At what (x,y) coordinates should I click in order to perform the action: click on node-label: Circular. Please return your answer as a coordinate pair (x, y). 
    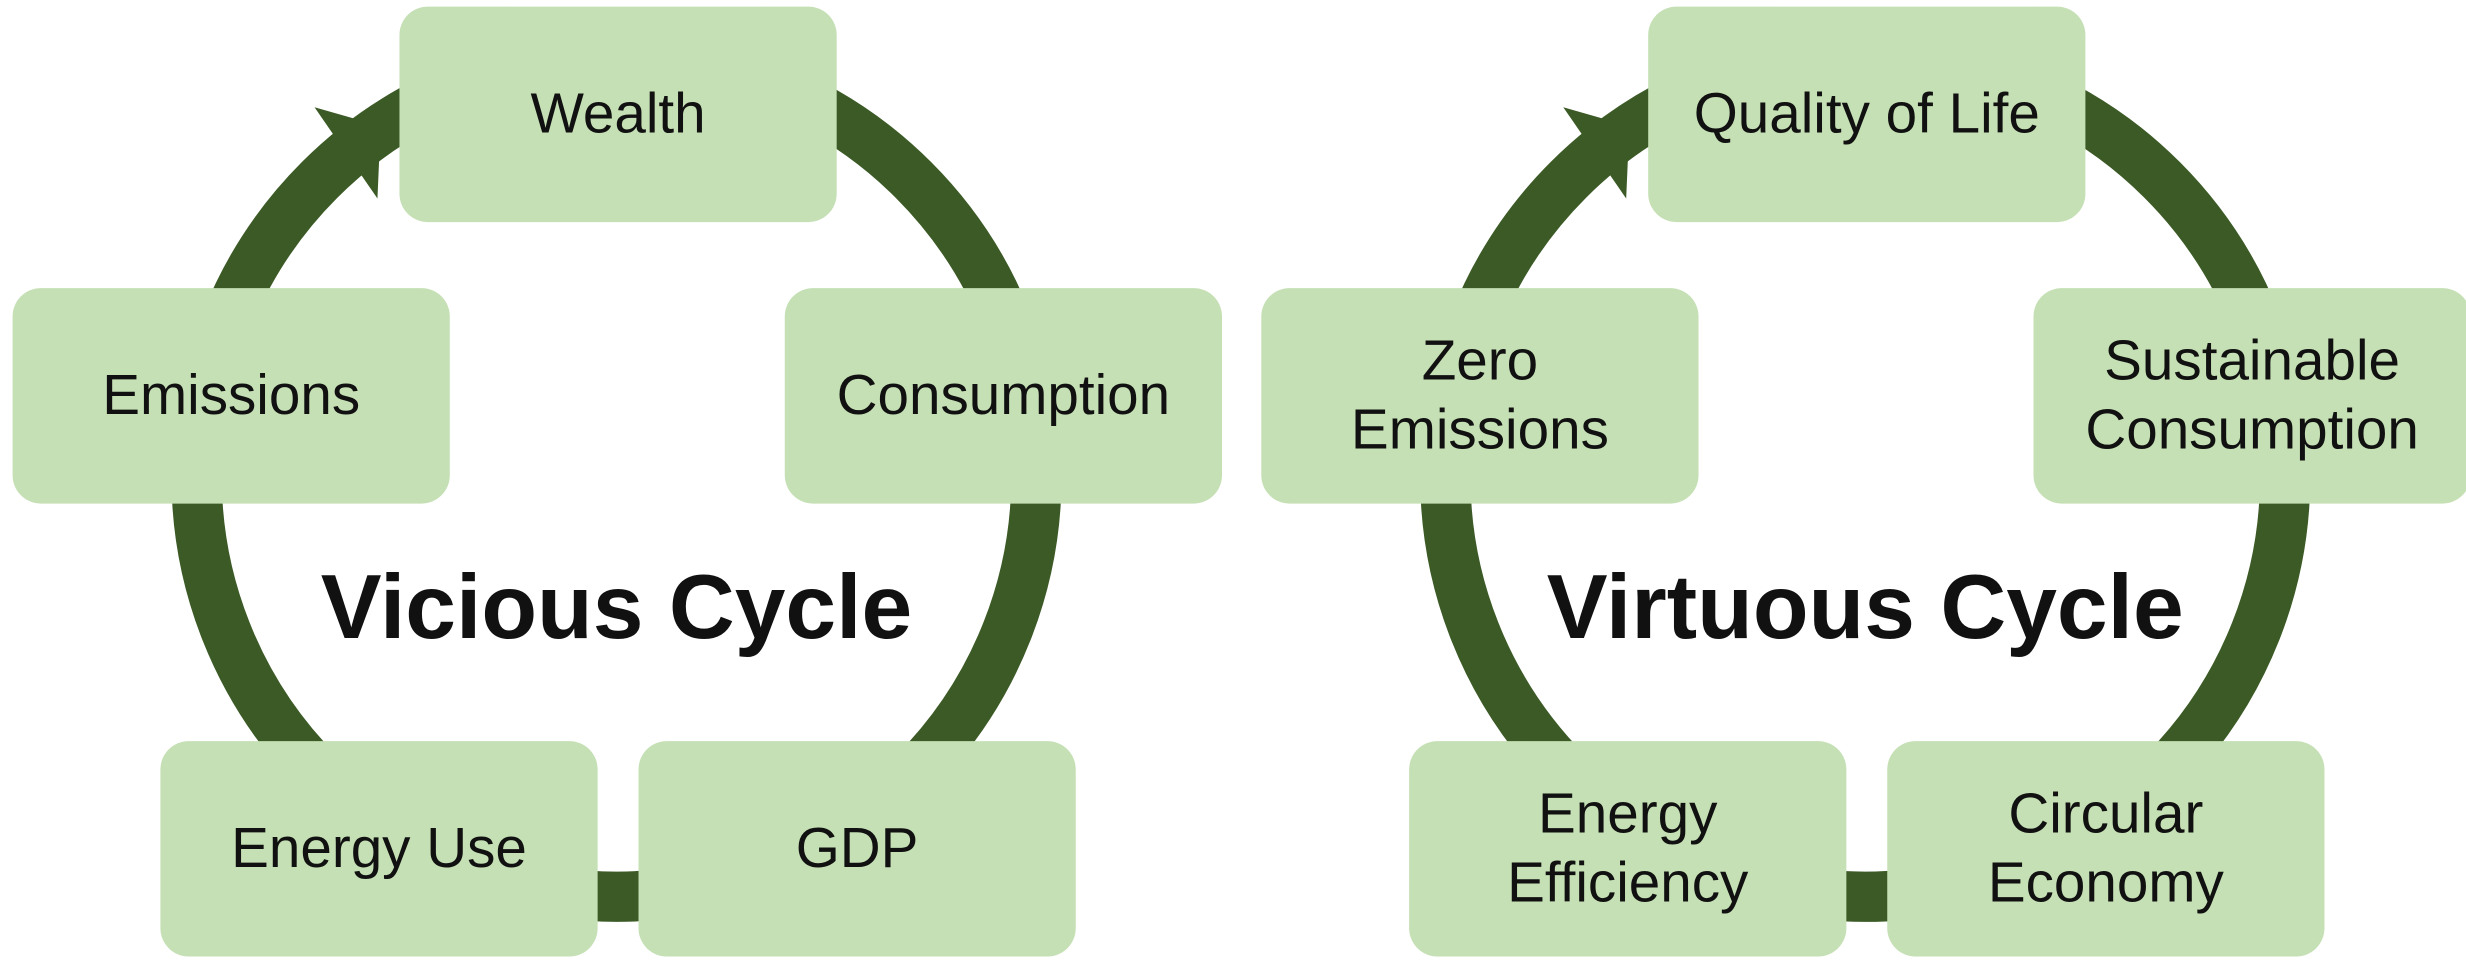
    Looking at the image, I should click on (2105, 812).